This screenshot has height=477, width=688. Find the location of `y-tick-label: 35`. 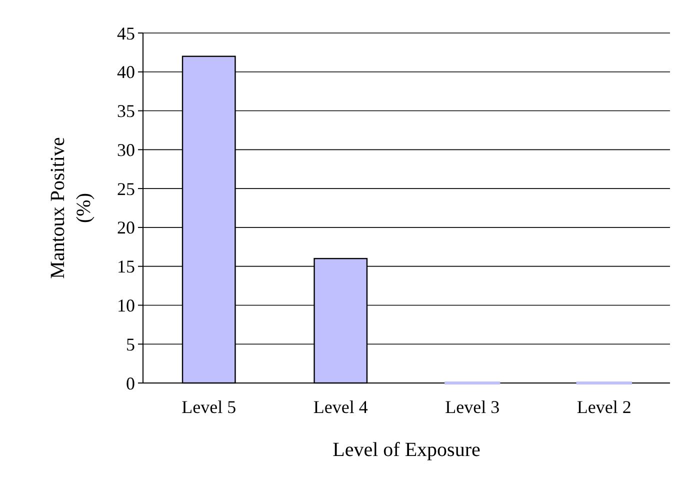

y-tick-label: 35 is located at coordinates (126, 111).